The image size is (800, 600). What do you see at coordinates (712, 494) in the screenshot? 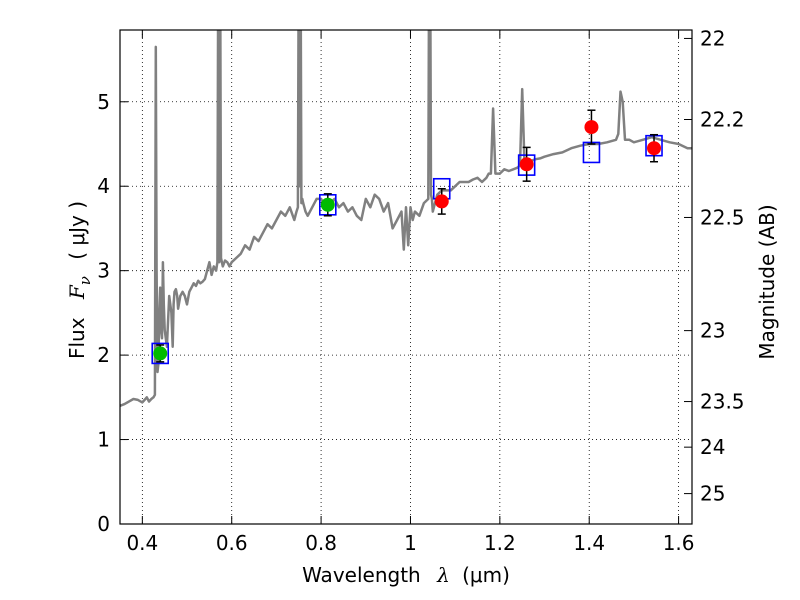
I see `y2-tick-label: 25` at bounding box center [712, 494].